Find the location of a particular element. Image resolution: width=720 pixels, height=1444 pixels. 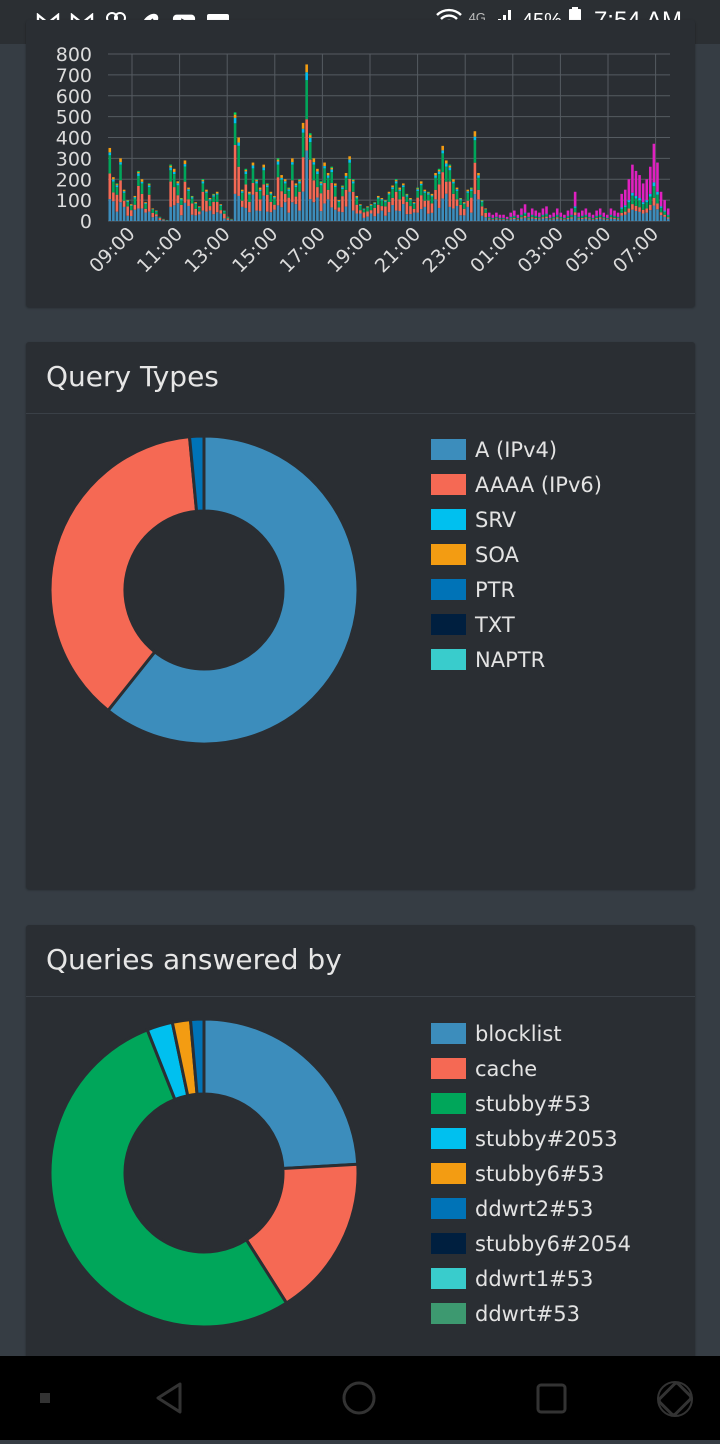

back-icon is located at coordinates (169, 1398).